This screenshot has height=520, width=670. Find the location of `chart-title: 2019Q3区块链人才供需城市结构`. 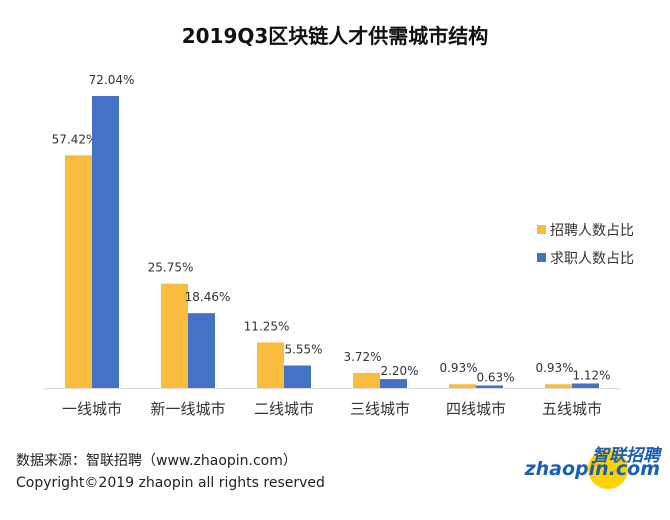

chart-title: 2019Q3区块链人才供需城市结构 is located at coordinates (335, 36).